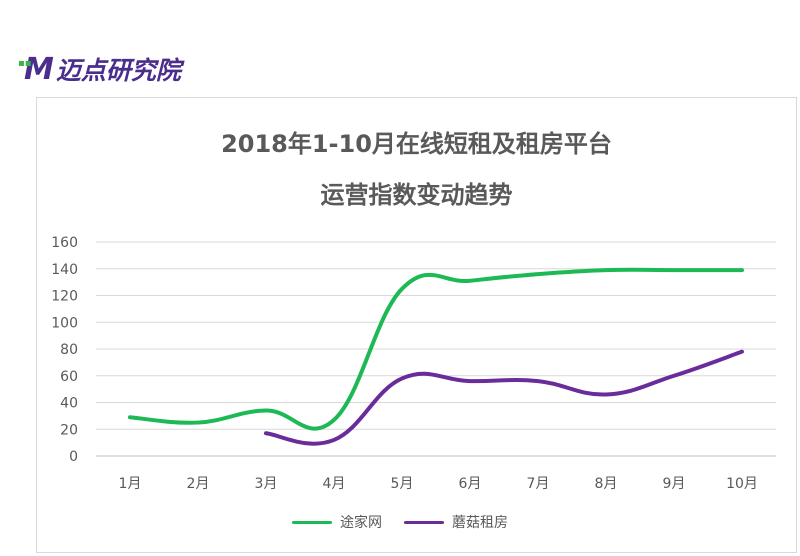 Image resolution: width=800 pixels, height=556 pixels. What do you see at coordinates (402, 484) in the screenshot?
I see `x-tick-label: 5月` at bounding box center [402, 484].